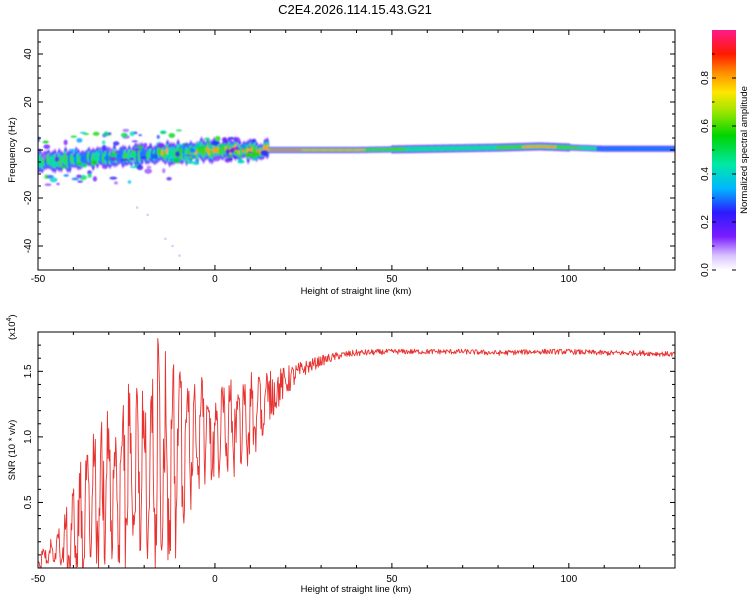 The image size is (750, 600). What do you see at coordinates (28, 245) in the screenshot?
I see `spectrogram-y-tick-label: -40` at bounding box center [28, 245].